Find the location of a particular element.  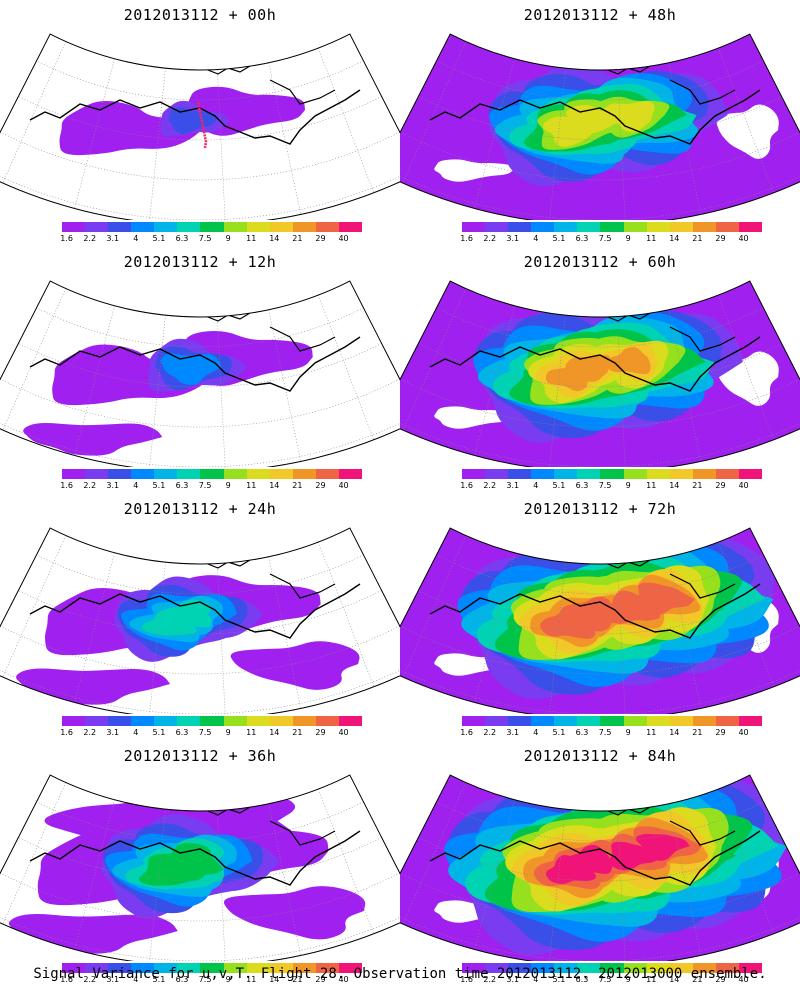

panel-title: 2012013112 + 48h is located at coordinates (600, 15).